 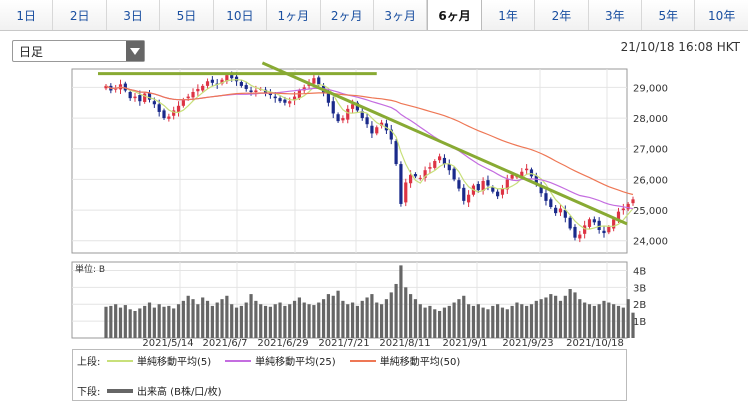 I want to click on legend-lower-row: 下段: 出来高 (B株/口/枚), so click(x=156, y=390).